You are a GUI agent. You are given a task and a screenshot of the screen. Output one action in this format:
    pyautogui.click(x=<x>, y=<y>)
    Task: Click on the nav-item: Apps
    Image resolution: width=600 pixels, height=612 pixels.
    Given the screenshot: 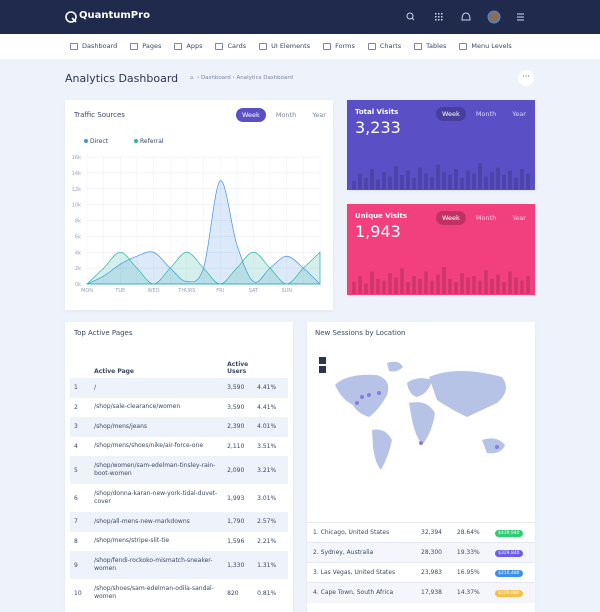 What is the action you would take?
    pyautogui.click(x=188, y=46)
    